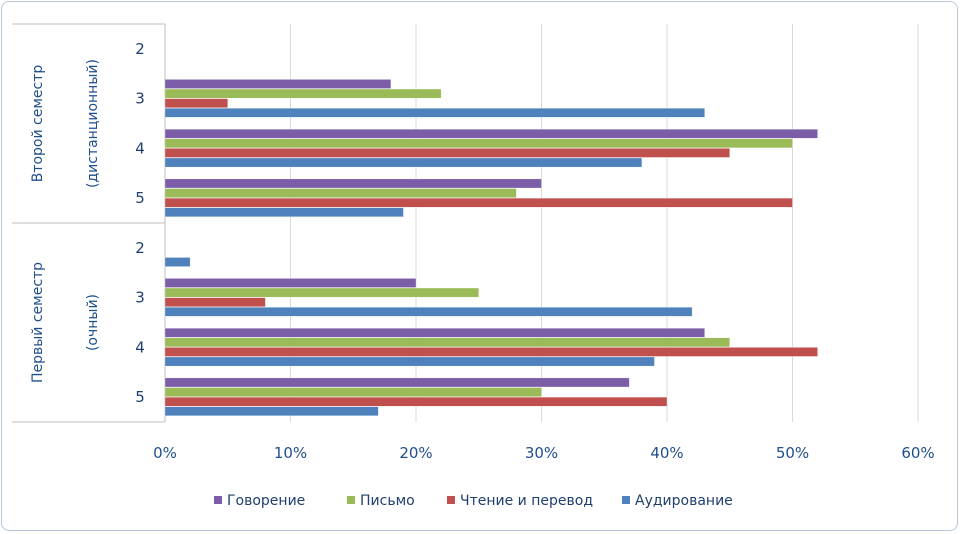 This screenshot has height=534, width=961. I want to click on x-tick-label: 0%, so click(165, 453).